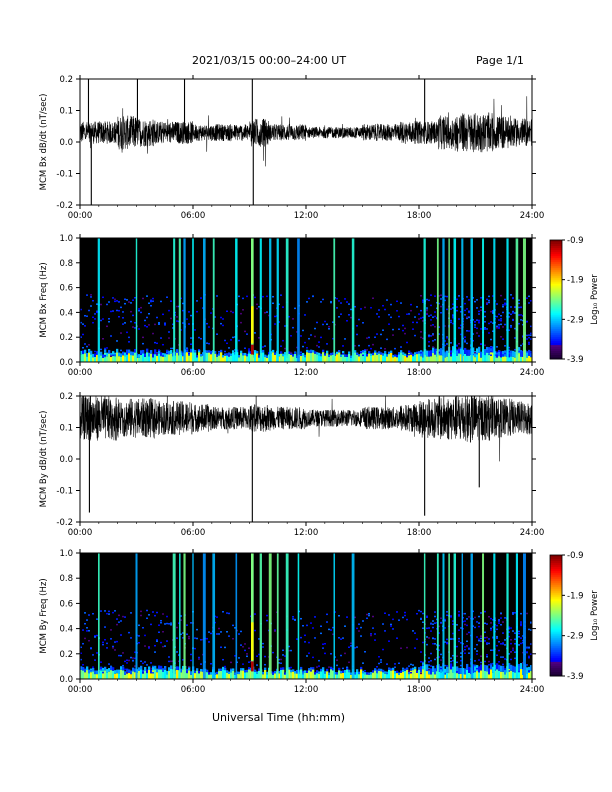  Describe the element at coordinates (419, 373) in the screenshot. I see `x-tick-label: 18:00` at that location.